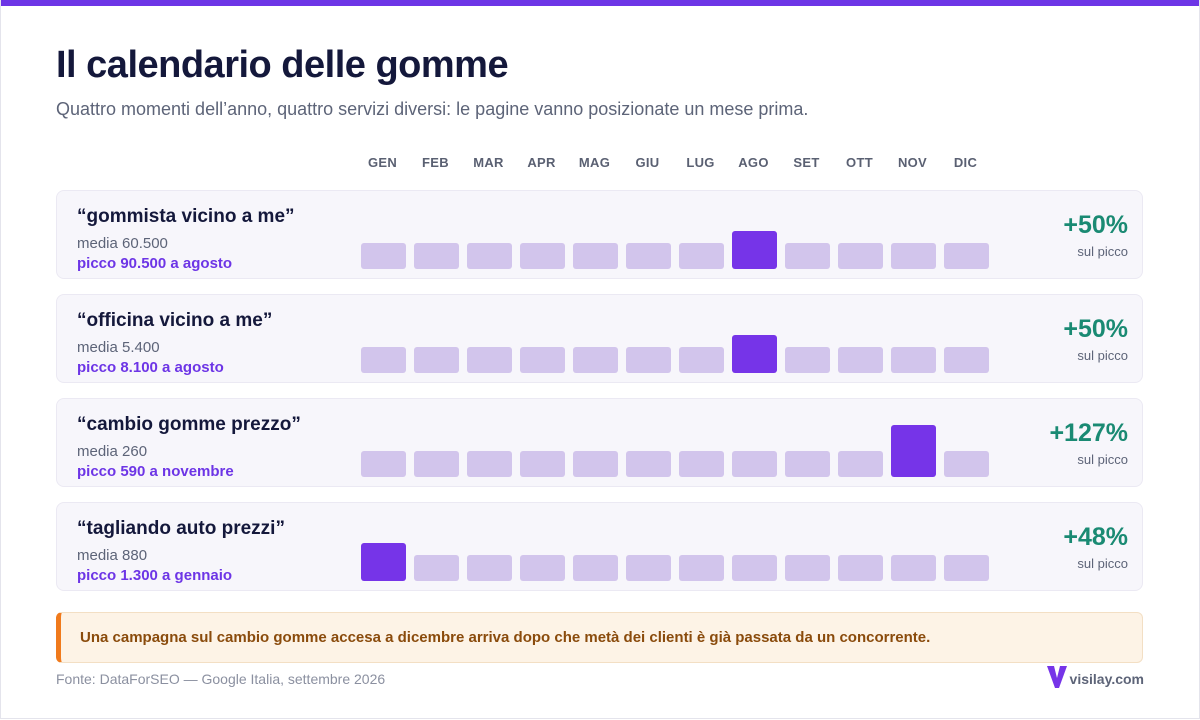  What do you see at coordinates (382, 162) in the screenshot?
I see `month-label: GEN` at bounding box center [382, 162].